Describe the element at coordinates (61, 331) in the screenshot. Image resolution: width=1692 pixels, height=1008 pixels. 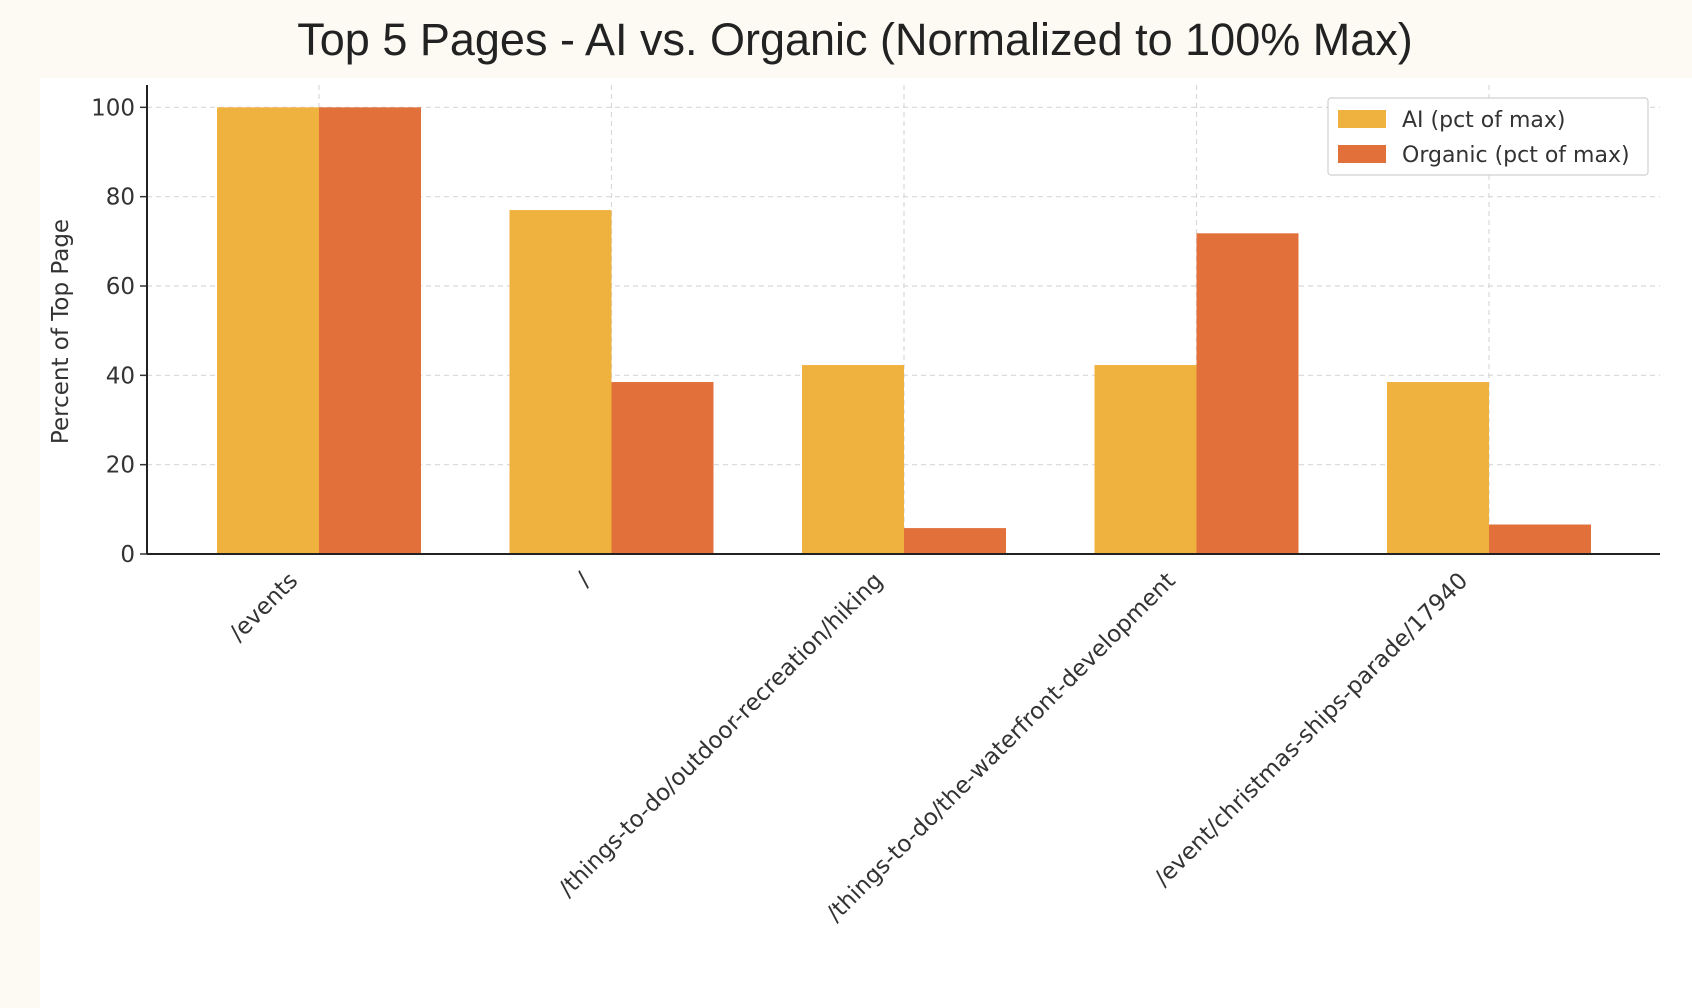
I see `y-axis-title: Percent of Top Page` at that location.